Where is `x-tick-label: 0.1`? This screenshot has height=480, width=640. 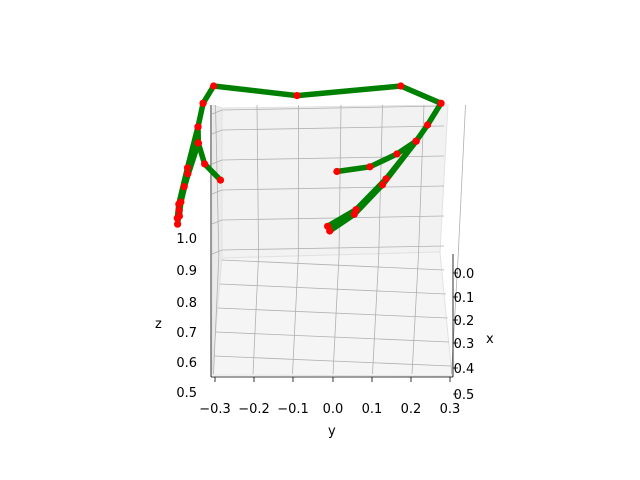
x-tick-label: 0.1 is located at coordinates (464, 298).